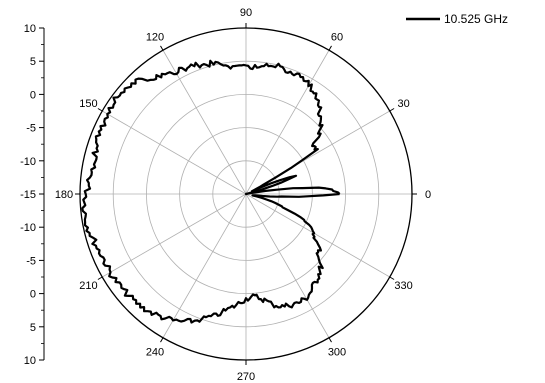 The image size is (545, 383). What do you see at coordinates (246, 377) in the screenshot?
I see `angular-tick-label: 270` at bounding box center [246, 377].